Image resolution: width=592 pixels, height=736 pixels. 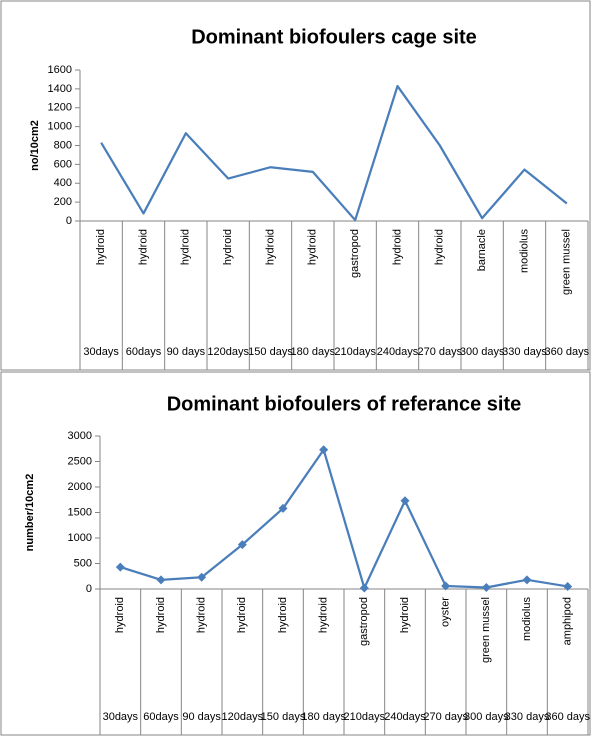 What do you see at coordinates (63, 183) in the screenshot?
I see `y-tick-label: 400` at bounding box center [63, 183].